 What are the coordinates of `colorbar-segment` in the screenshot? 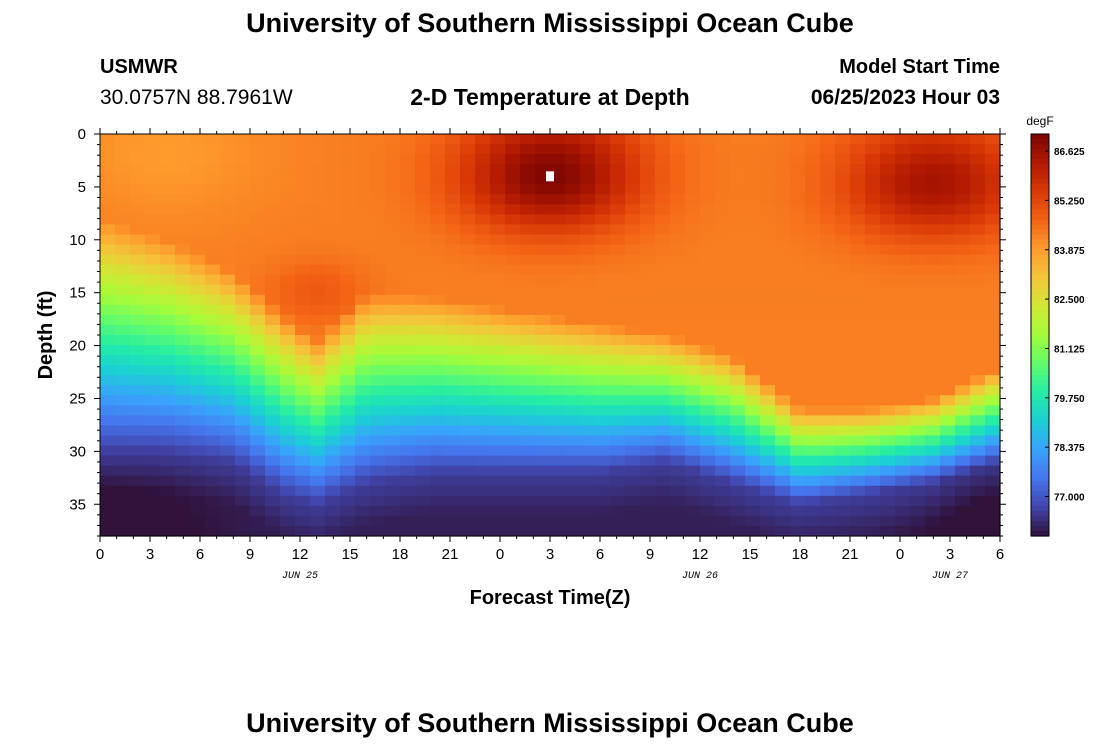 It's located at (1040, 413).